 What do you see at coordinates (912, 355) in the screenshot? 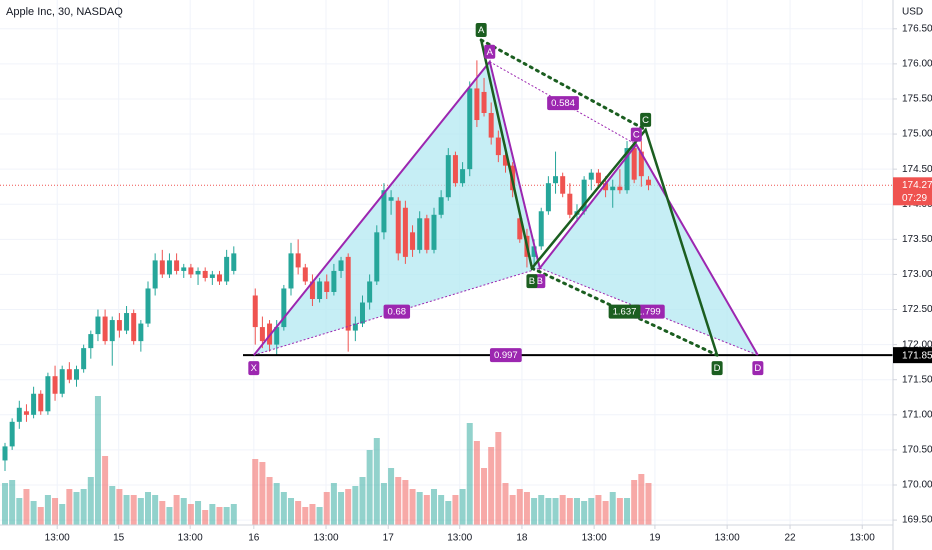
I see `level-price-box` at bounding box center [912, 355].